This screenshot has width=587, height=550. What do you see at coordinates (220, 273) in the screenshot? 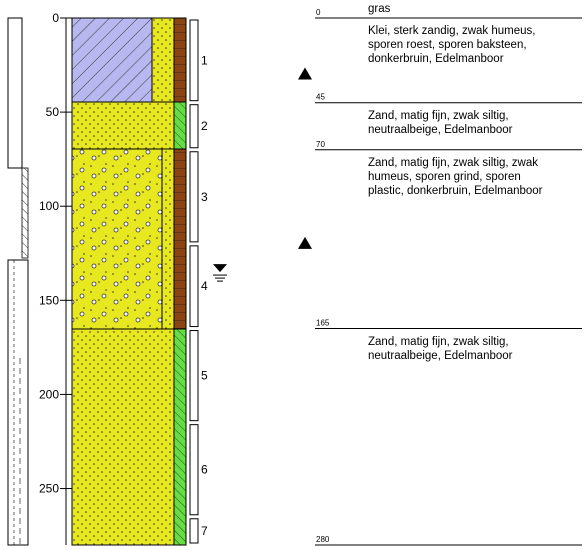
I see `groundwater-level-icon` at bounding box center [220, 273].